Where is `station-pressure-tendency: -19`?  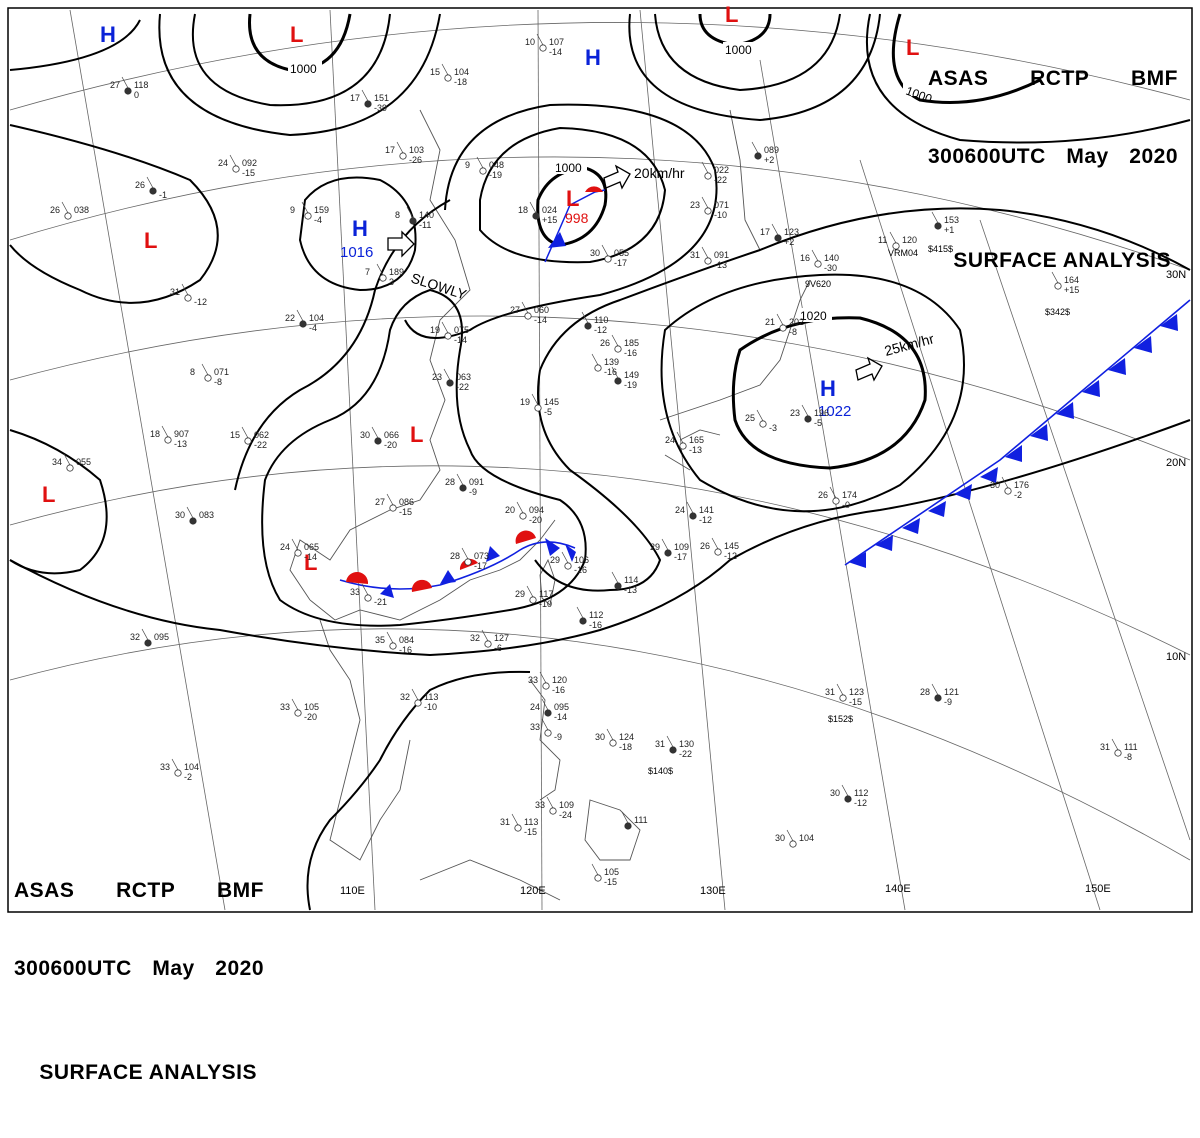
station-pressure-tendency: -19 is located at coordinates (495, 175).